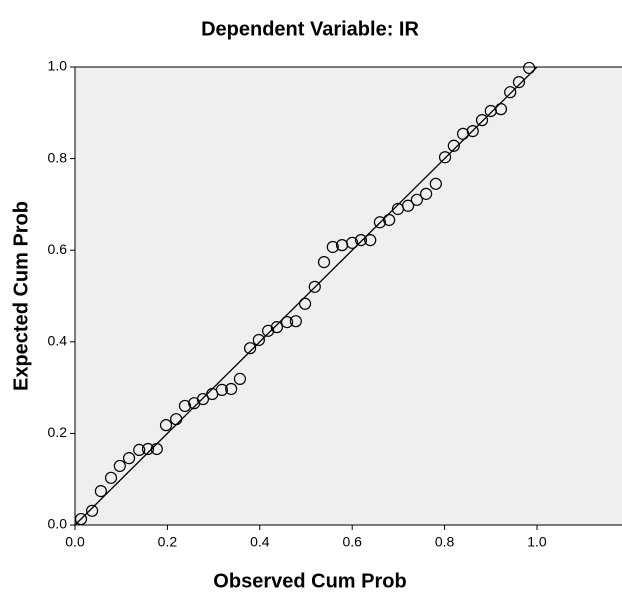 The width and height of the screenshot is (622, 595). I want to click on y-axis-label: Expected Cum Prob, so click(21, 296).